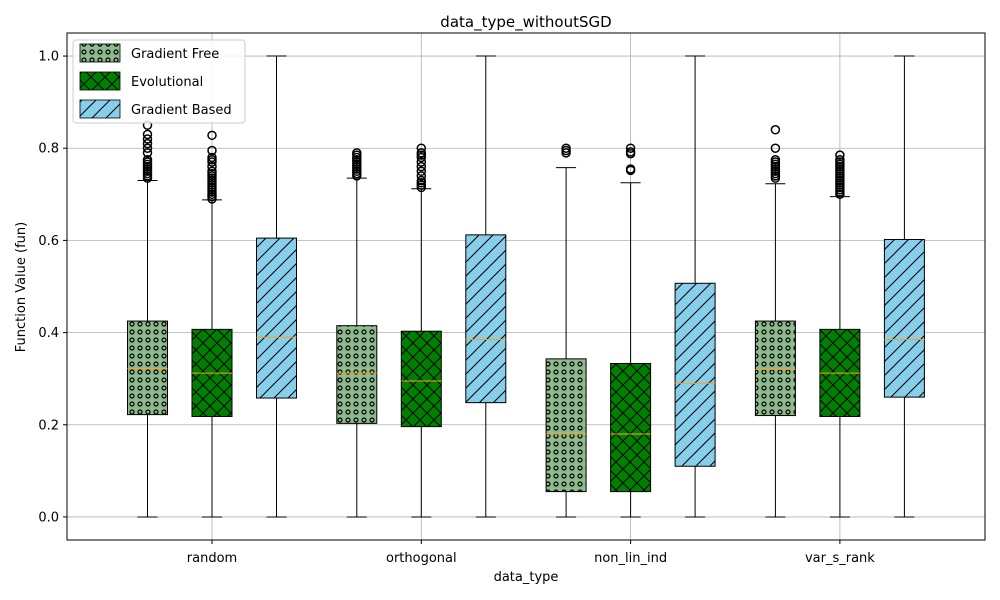  What do you see at coordinates (48, 149) in the screenshot?
I see `y-tick-label: 0.8` at bounding box center [48, 149].